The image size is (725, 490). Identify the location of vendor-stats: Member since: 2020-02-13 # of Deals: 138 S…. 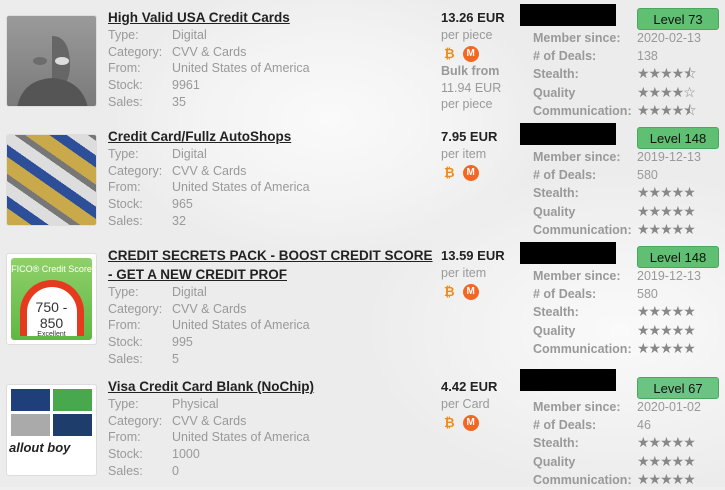
(617, 75).